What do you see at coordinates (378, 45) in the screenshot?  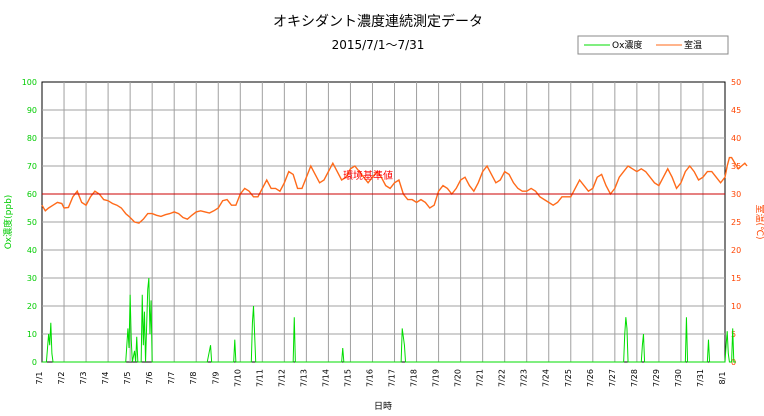 I see `chart-subtitle: 2015/7/1～7/31` at bounding box center [378, 45].